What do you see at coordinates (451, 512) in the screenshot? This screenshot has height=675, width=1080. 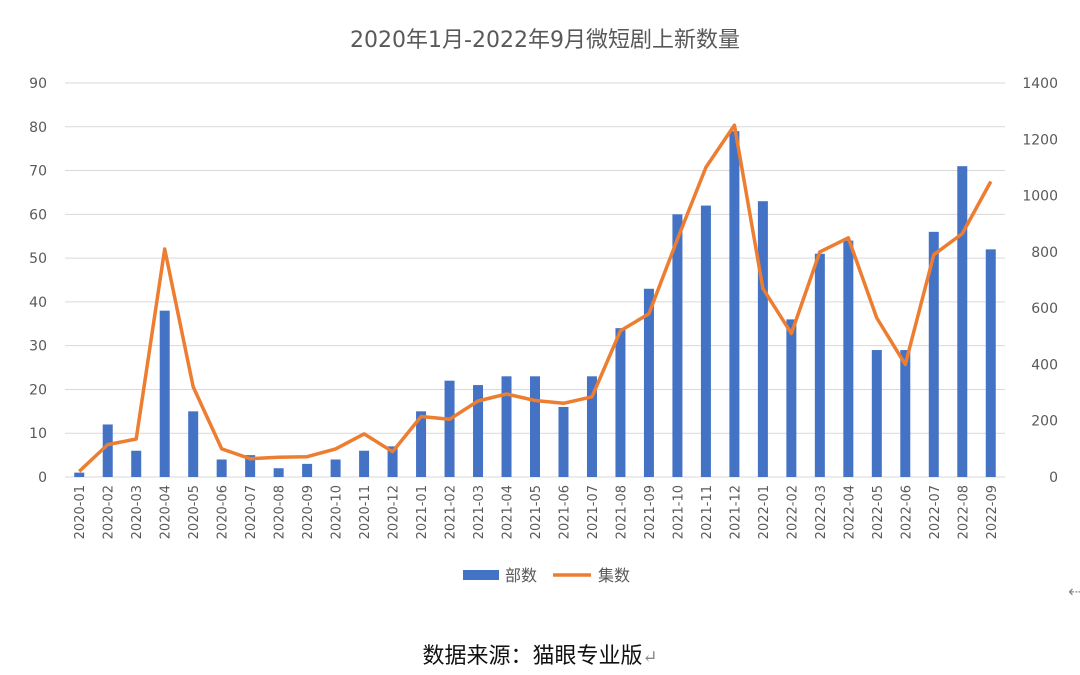 I see `x-tick-label: 2021-02` at bounding box center [451, 512].